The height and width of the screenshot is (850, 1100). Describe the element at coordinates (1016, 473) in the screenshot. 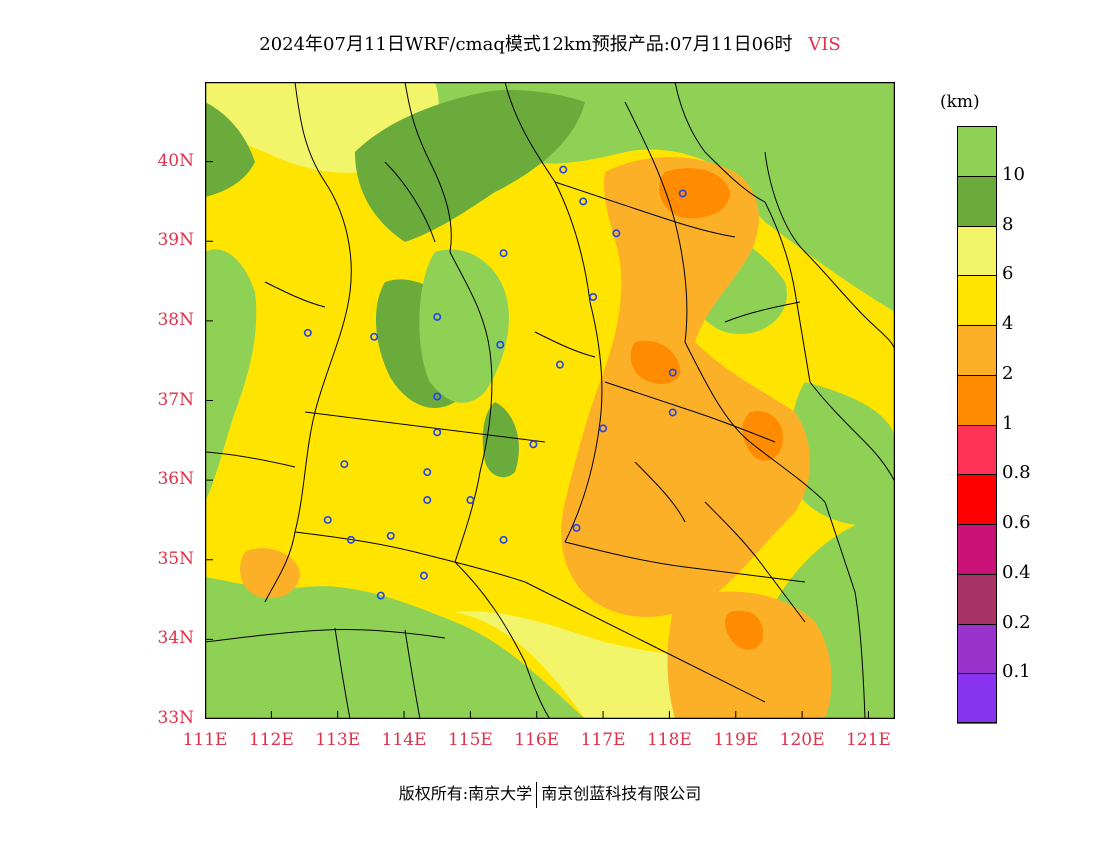

I see `colorbar-label: 0.8` at that location.